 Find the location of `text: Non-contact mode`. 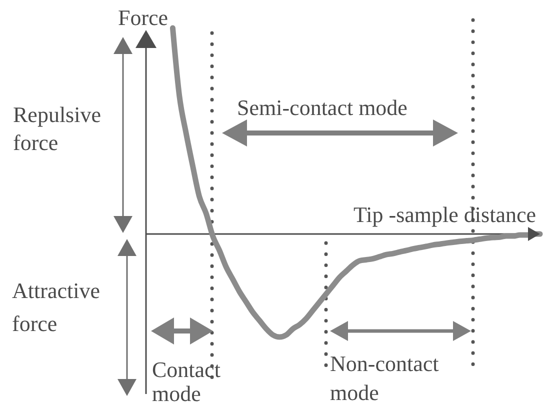

text: Non-contact mode is located at coordinates (384, 376).